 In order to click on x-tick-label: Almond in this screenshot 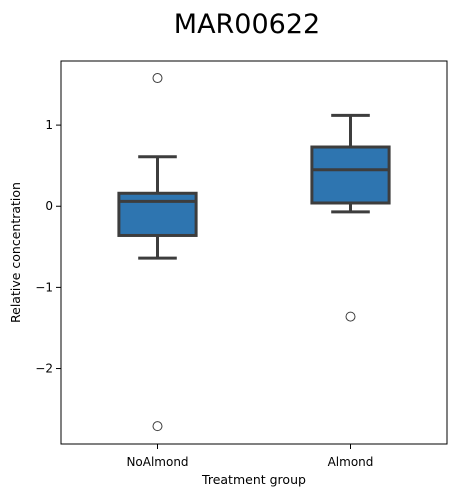, I will do `click(351, 462)`.